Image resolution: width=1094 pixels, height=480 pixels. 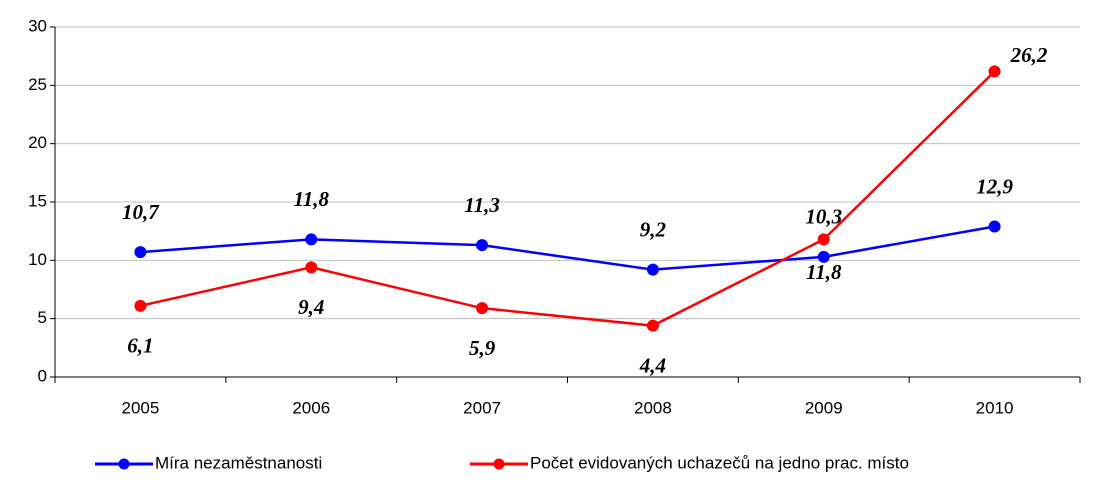 I want to click on value-label: 11,3, so click(x=482, y=205).